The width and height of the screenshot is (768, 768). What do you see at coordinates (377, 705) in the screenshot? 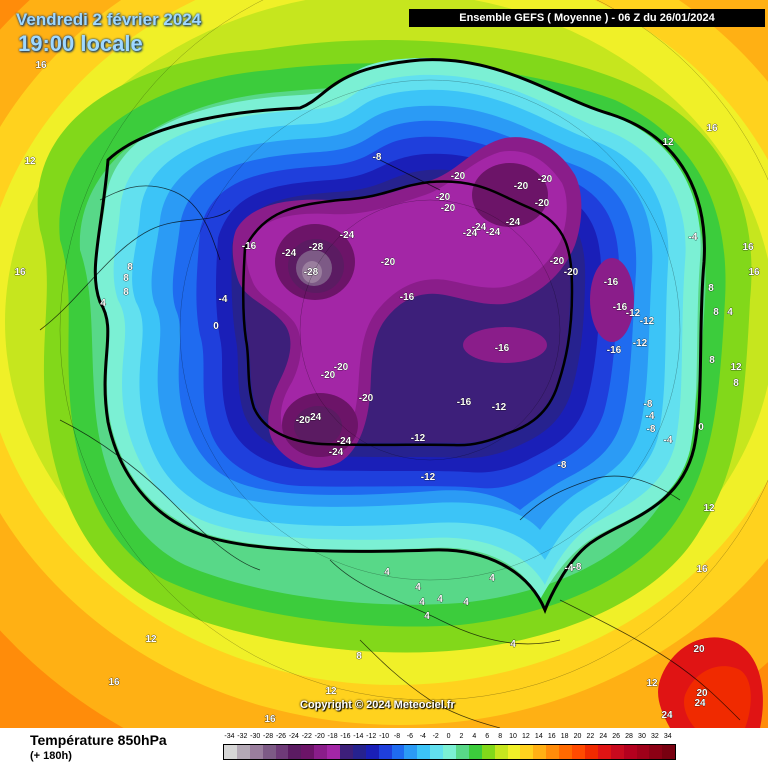
I see `copyright-text: Copyright © 2024 Meteociel.fr` at bounding box center [377, 705].